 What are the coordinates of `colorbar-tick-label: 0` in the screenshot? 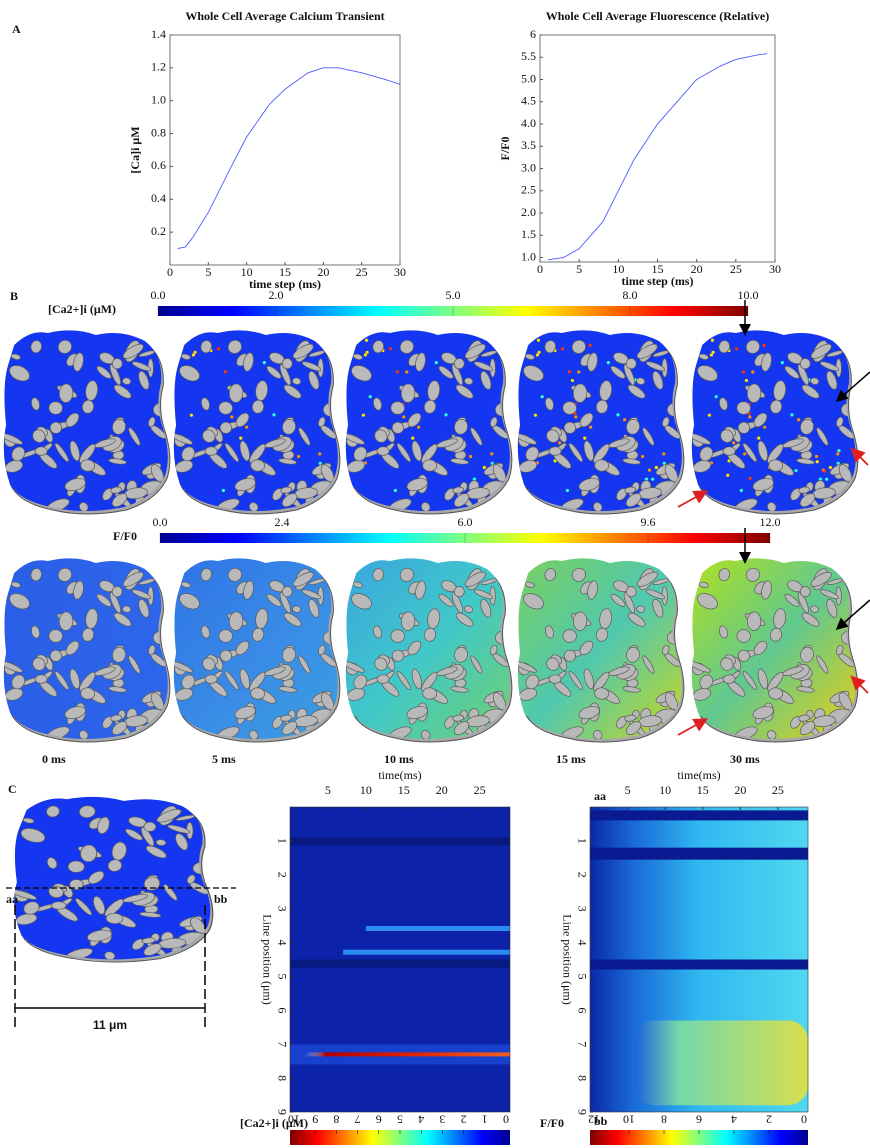 It's located at (506, 1119).